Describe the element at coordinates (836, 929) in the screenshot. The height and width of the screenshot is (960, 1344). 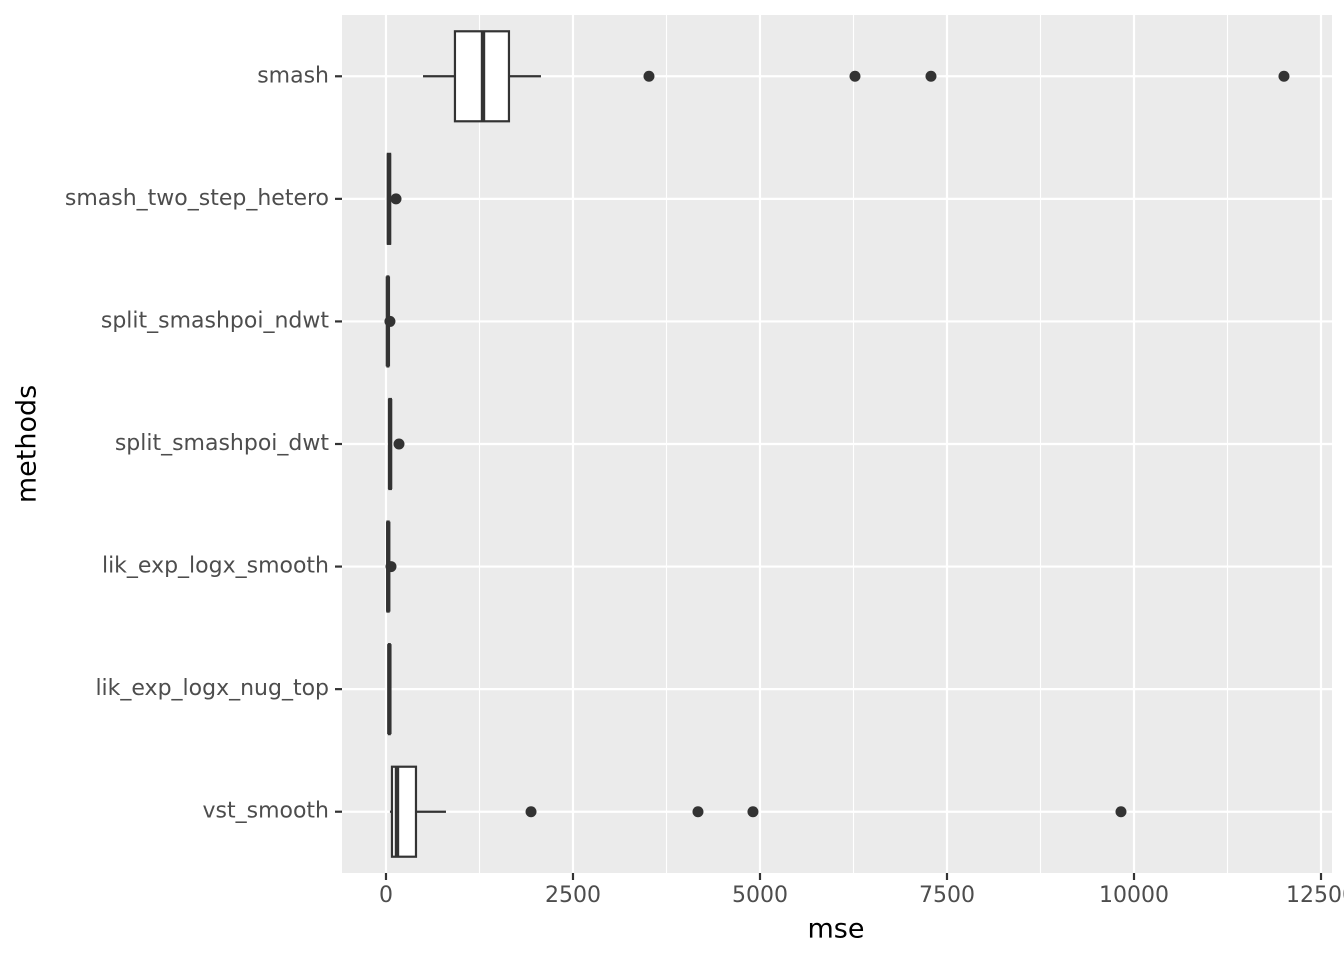
I see `x-axis-title: mse` at that location.